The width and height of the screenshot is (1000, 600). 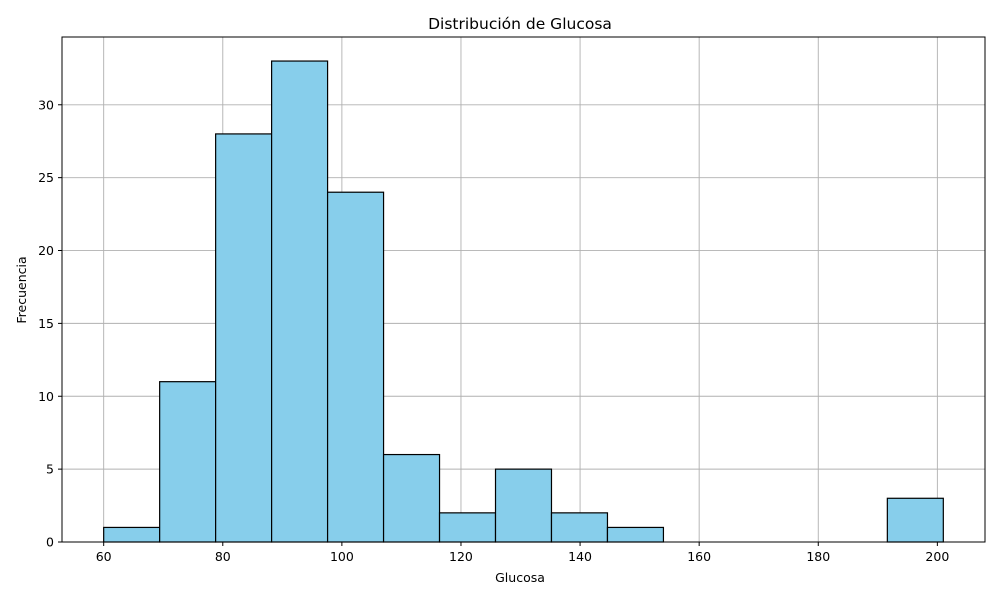 I want to click on x-tick-label: 120, so click(x=461, y=556).